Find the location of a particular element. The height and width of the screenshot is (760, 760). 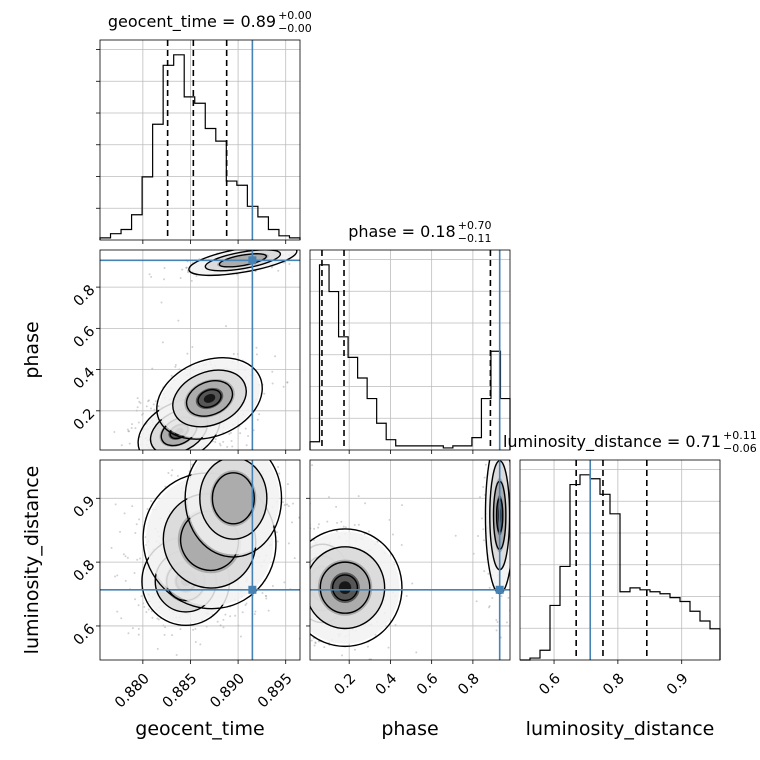

x-tick-label-geocent_time-vs-luminosity_distance-2: 0.890 is located at coordinates (227, 691).